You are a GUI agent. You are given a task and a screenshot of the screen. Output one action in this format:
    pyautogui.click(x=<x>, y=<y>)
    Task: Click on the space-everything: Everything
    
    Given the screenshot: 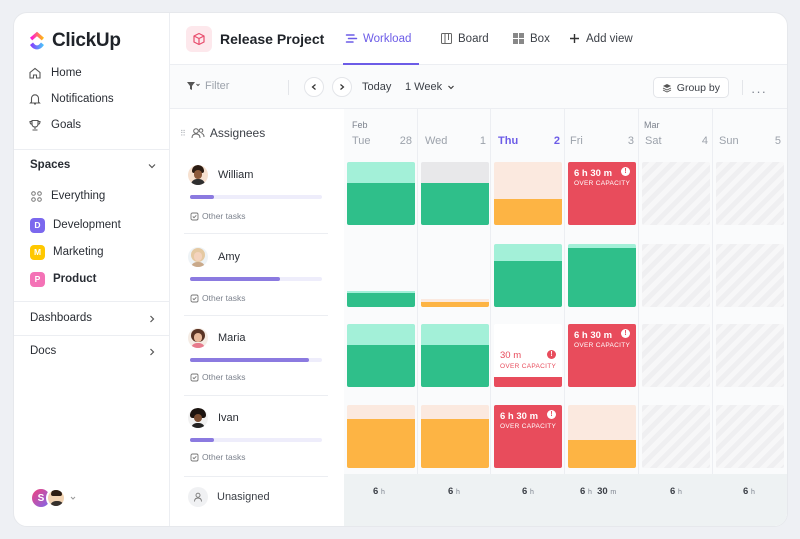 What is the action you would take?
    pyautogui.click(x=67, y=196)
    